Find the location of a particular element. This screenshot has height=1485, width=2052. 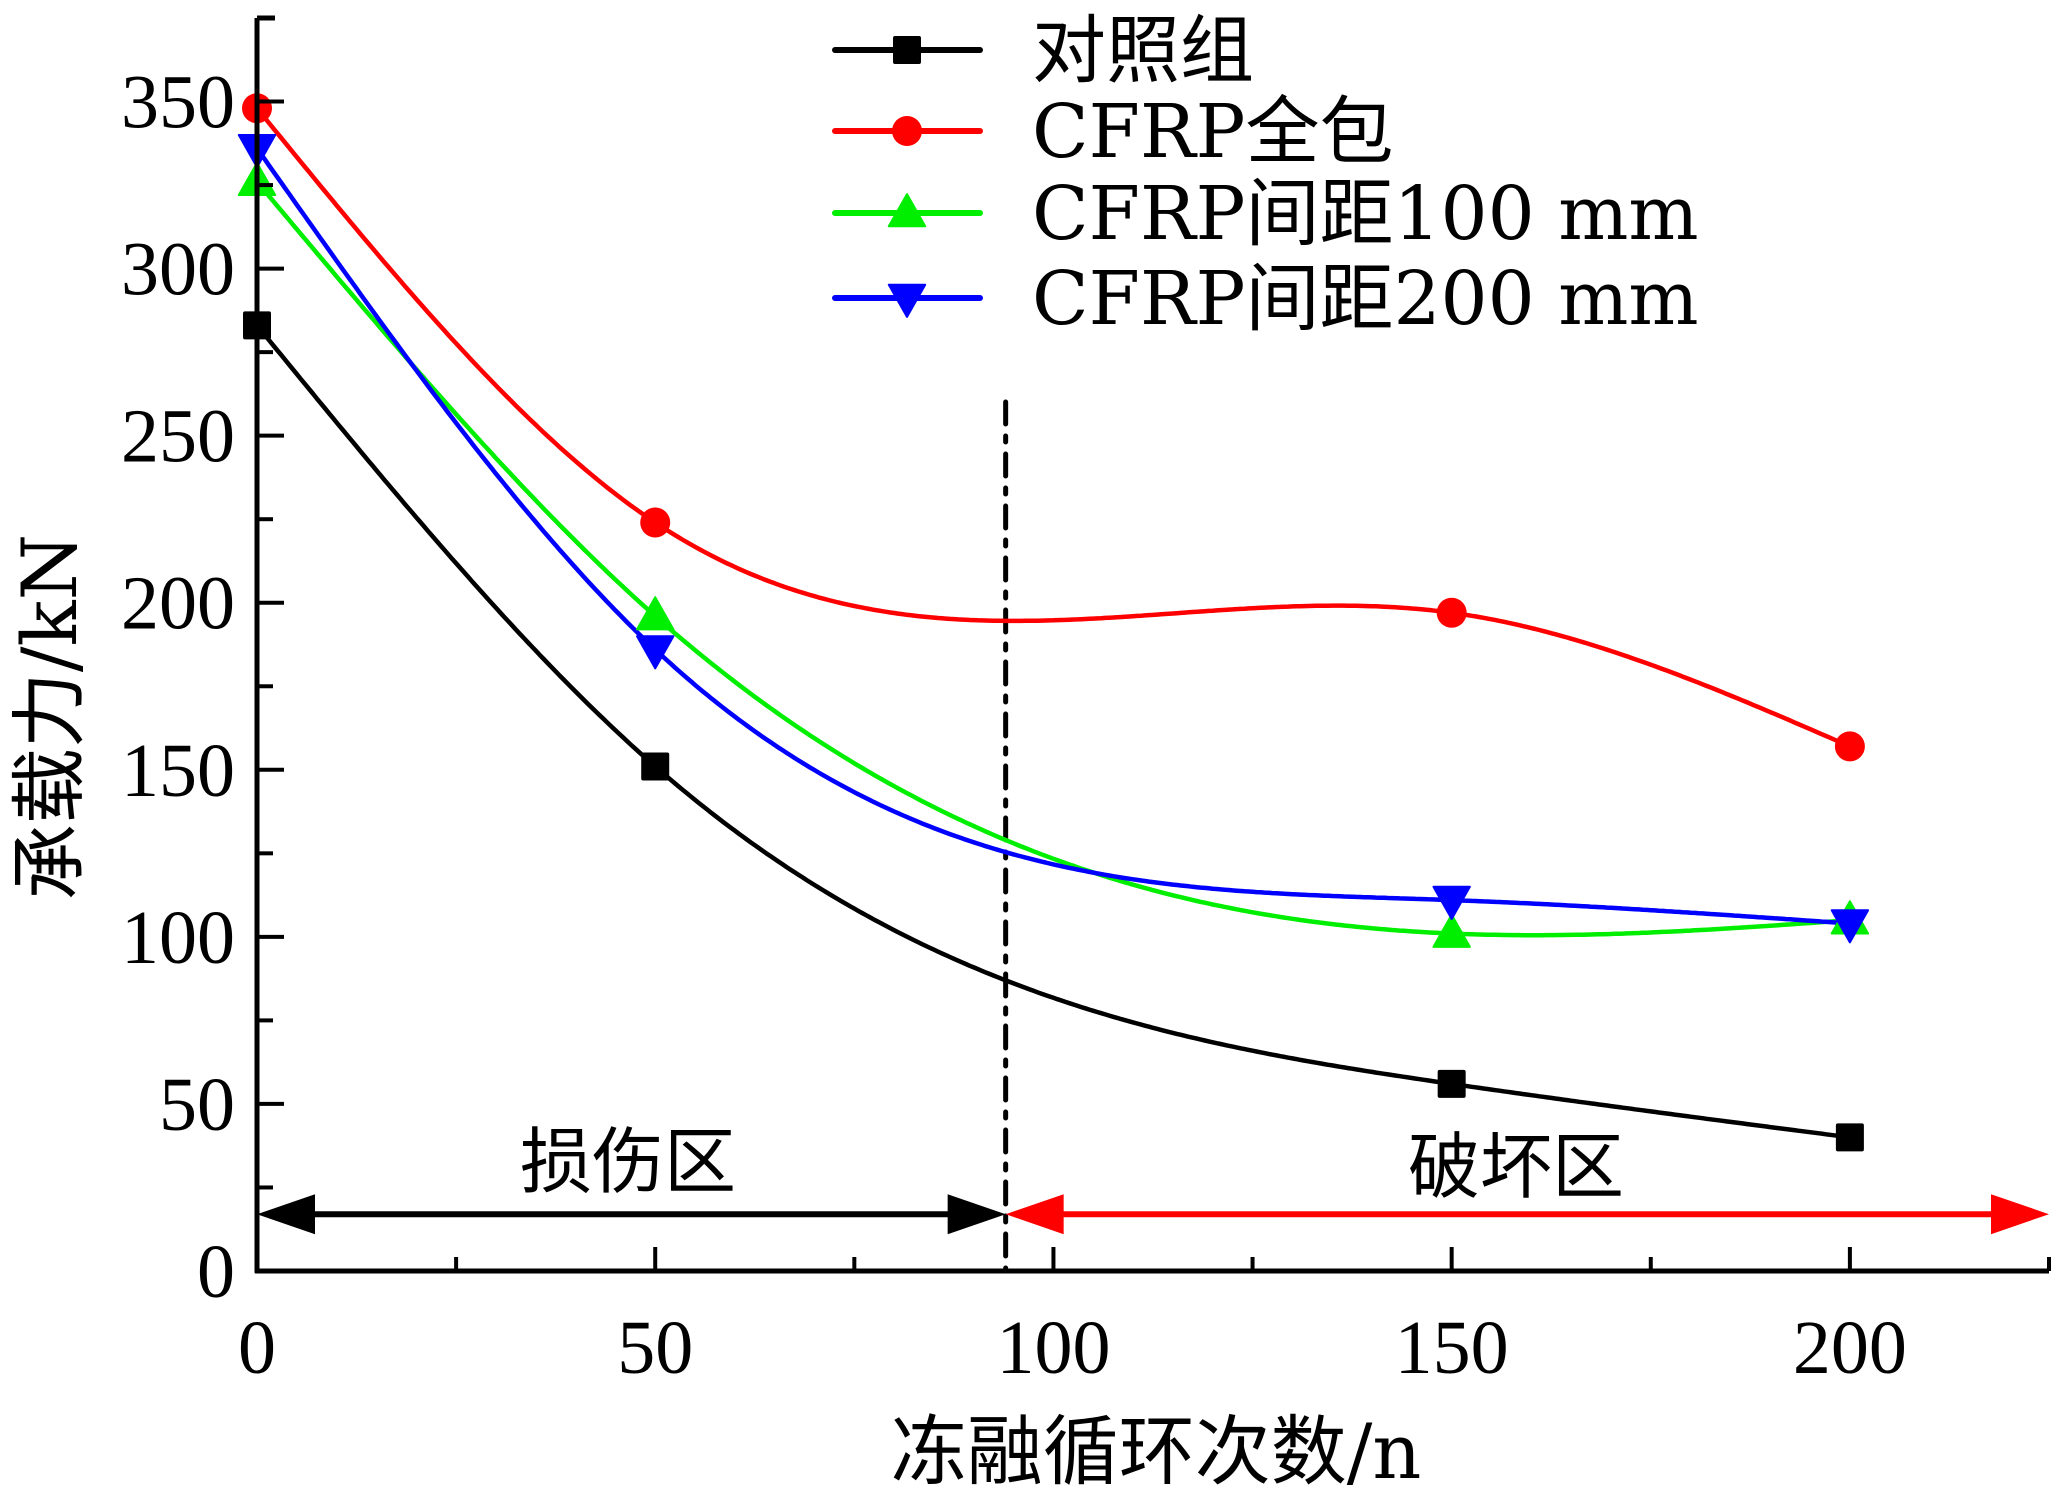

legend-label: 对照组 is located at coordinates (1143, 51).